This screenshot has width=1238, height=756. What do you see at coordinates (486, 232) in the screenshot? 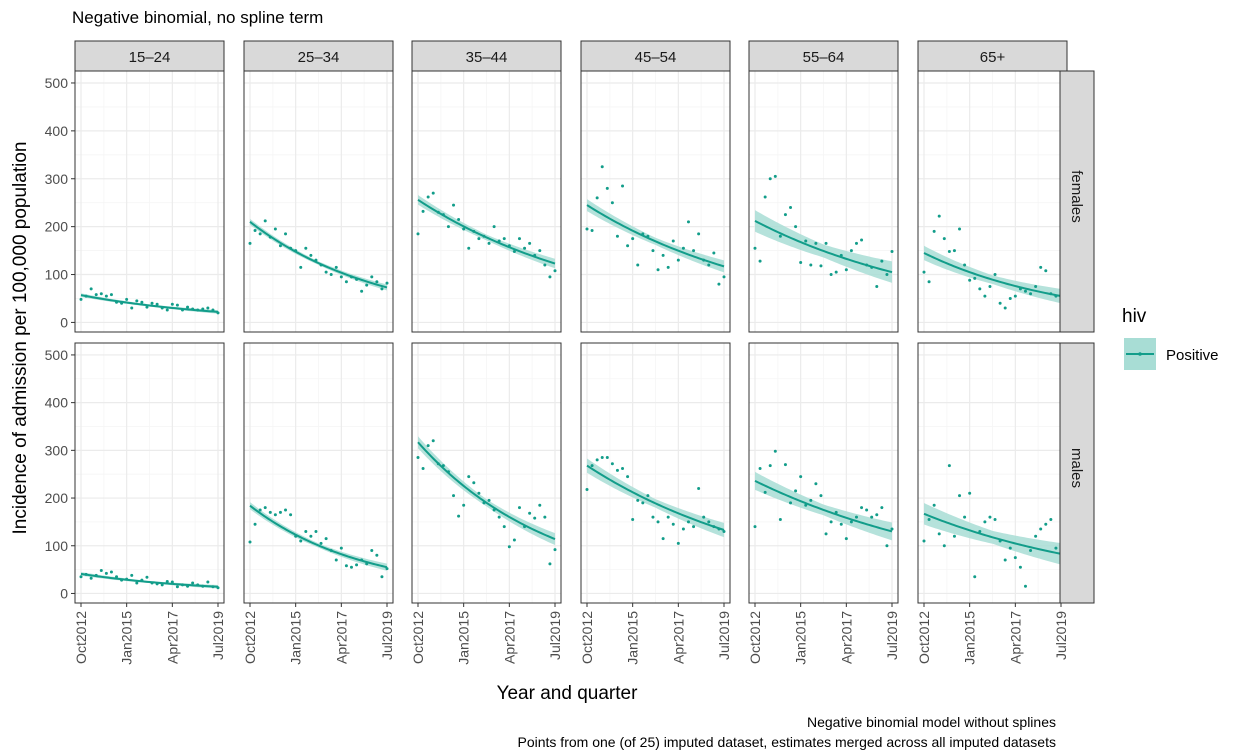
I see `confidence-ribbon` at bounding box center [486, 232].